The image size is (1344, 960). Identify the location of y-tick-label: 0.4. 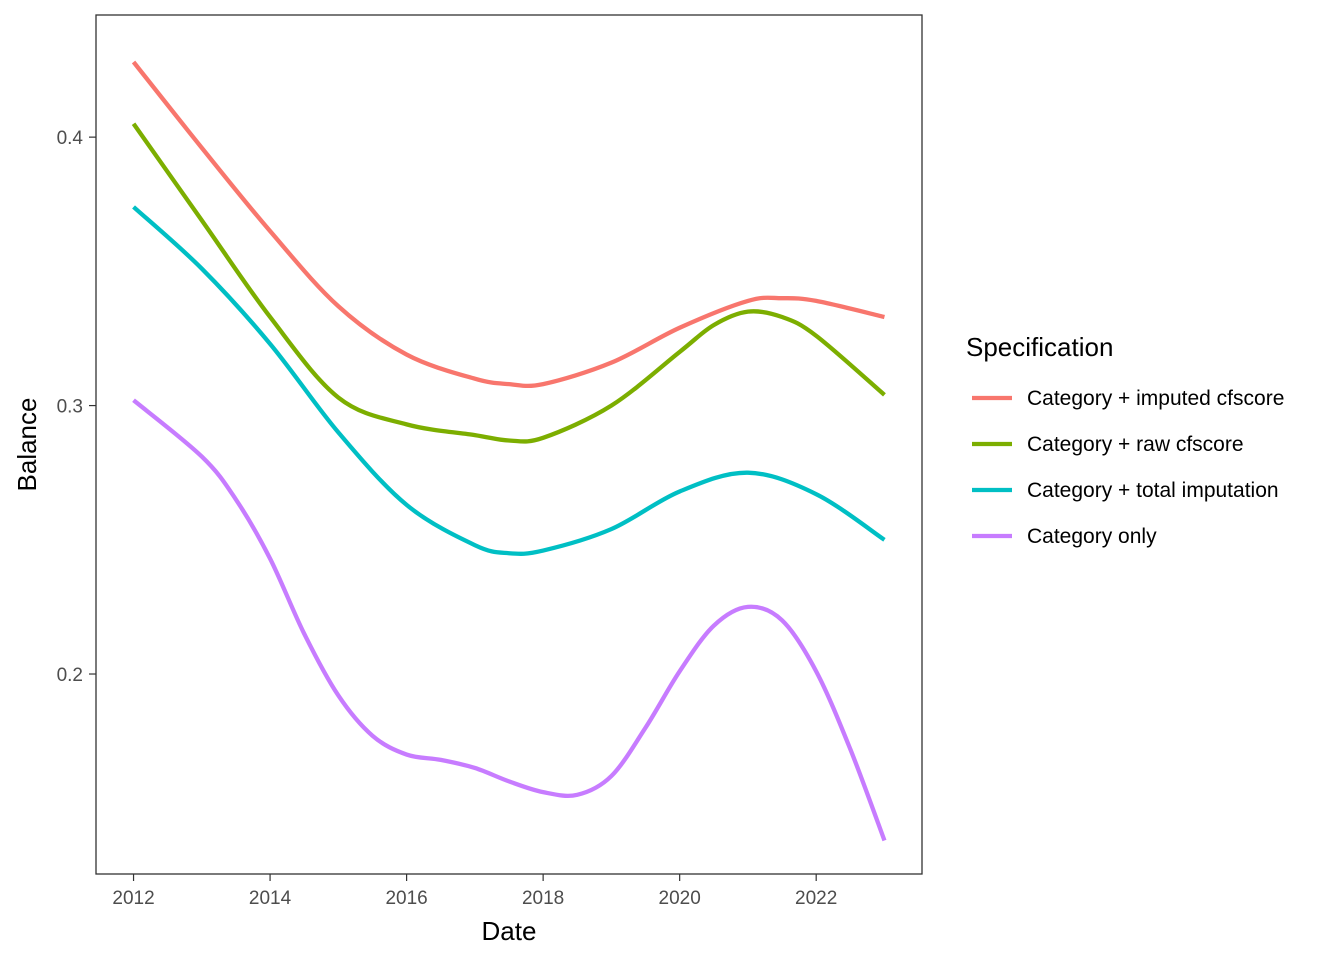
(70, 138).